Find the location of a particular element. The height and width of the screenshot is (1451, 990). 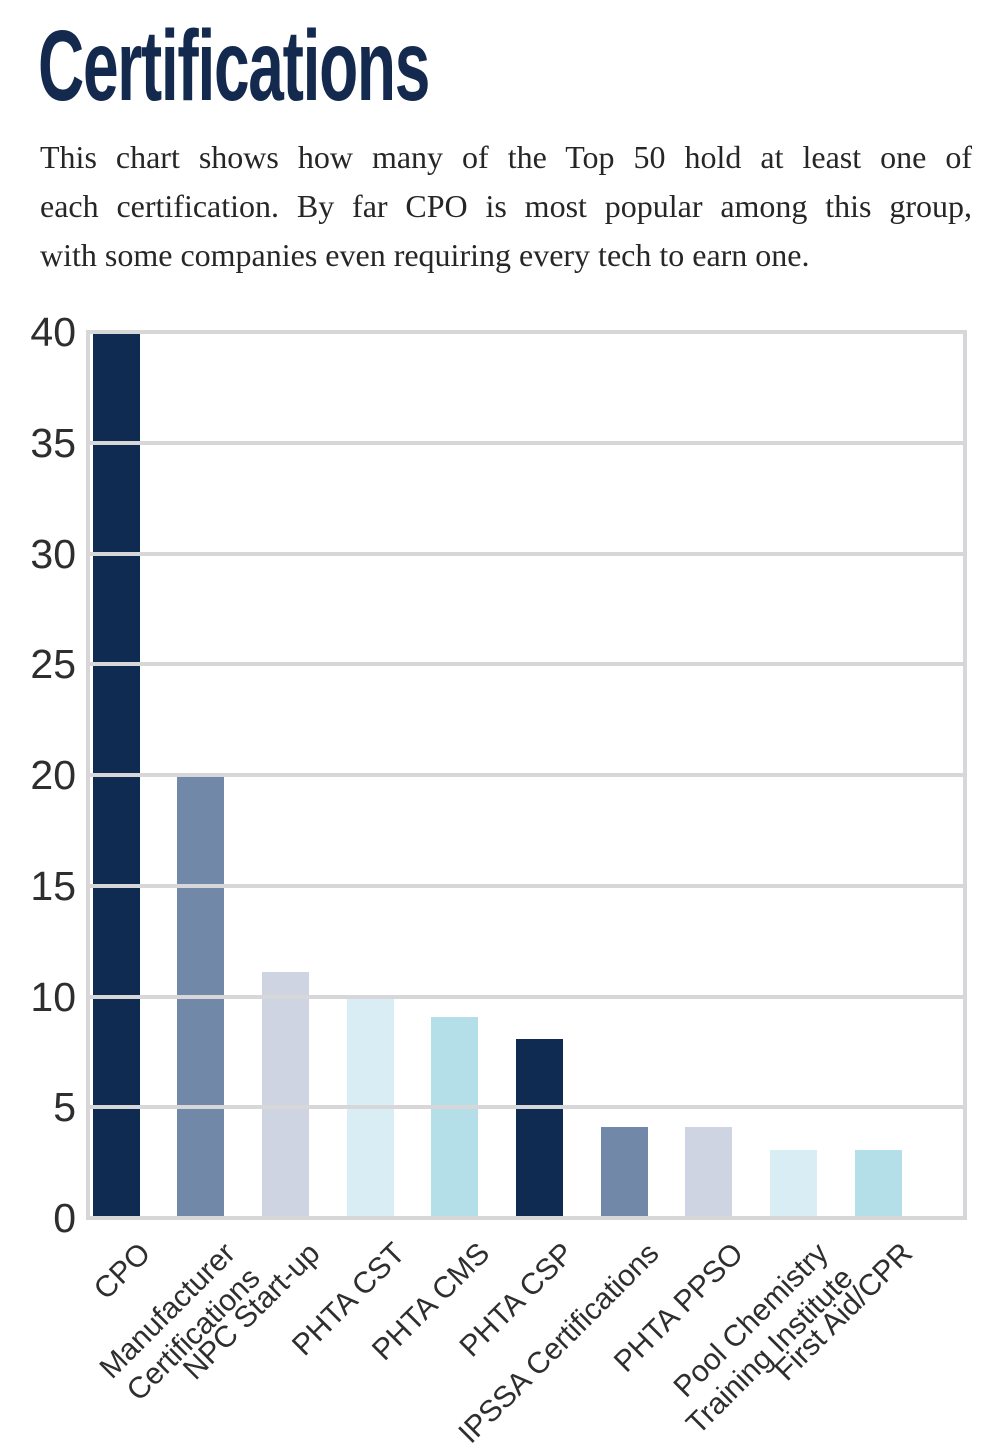

y-axis-labels: 0 5 10 15 20 25 30 35 40 is located at coordinates (38, 775).